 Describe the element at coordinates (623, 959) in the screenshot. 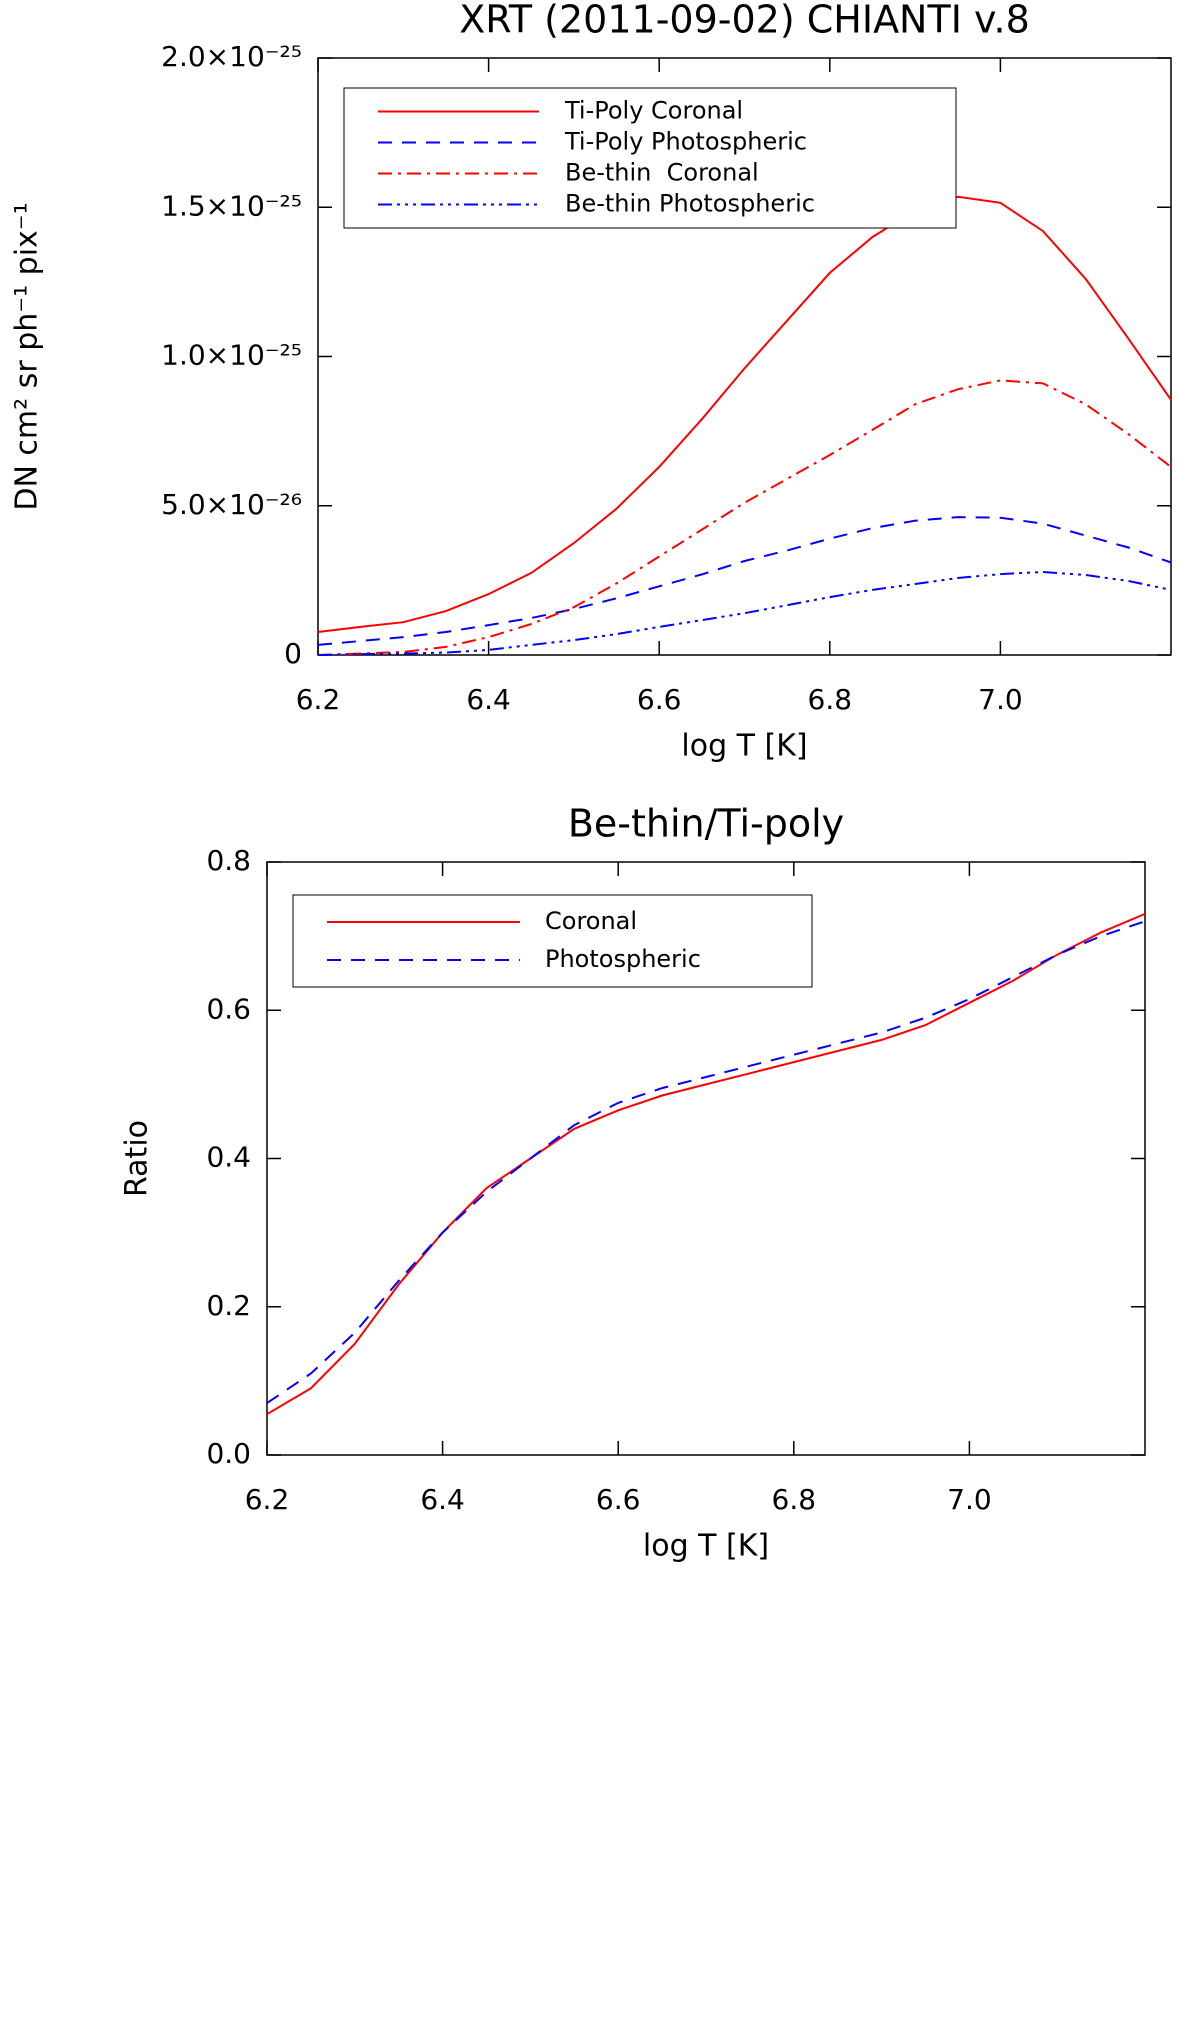

I see `legend-label: Photospheric` at that location.